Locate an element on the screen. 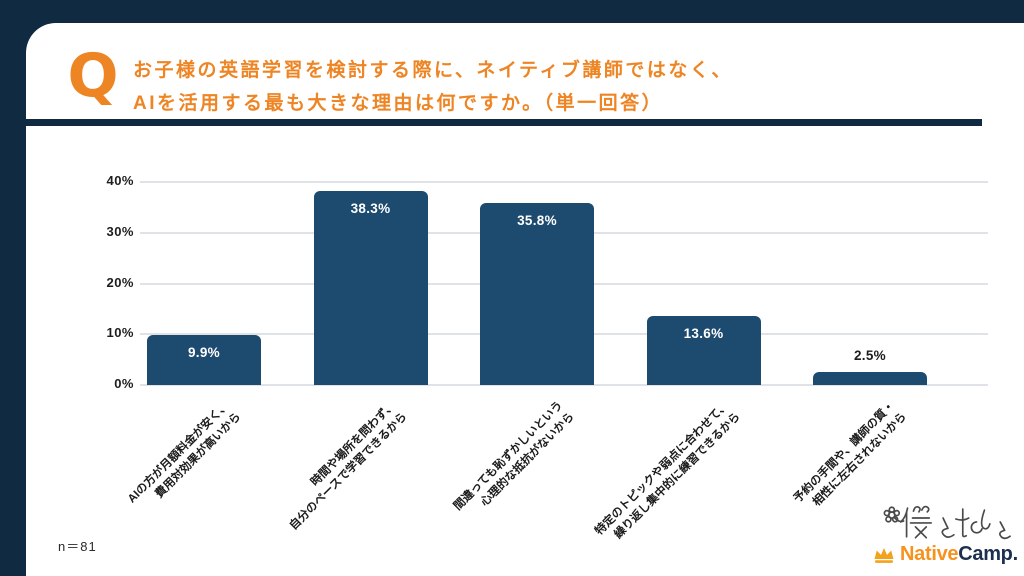 Image resolution: width=1024 pixels, height=576 pixels. bar-value-label: 13.6% is located at coordinates (703, 333).